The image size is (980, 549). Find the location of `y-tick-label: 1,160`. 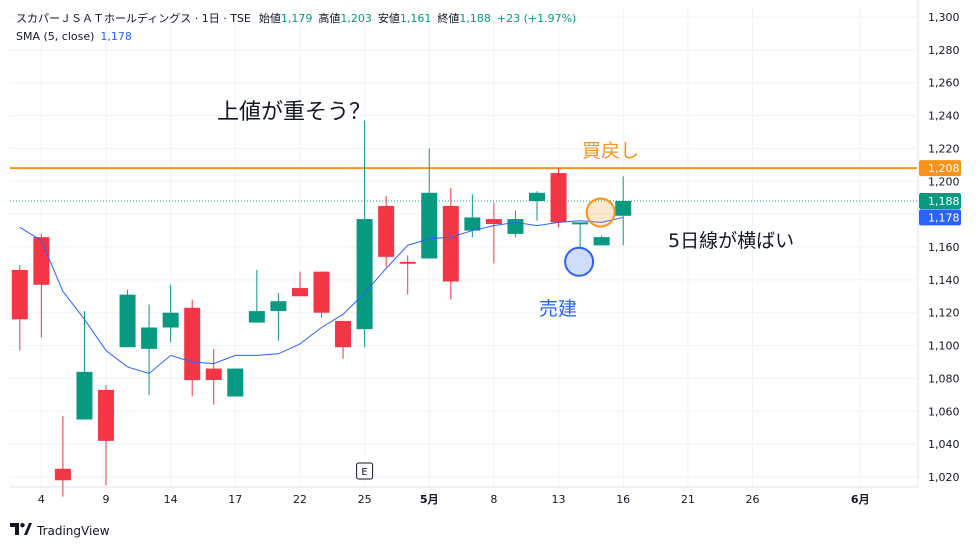

y-tick-label: 1,160 is located at coordinates (944, 247).